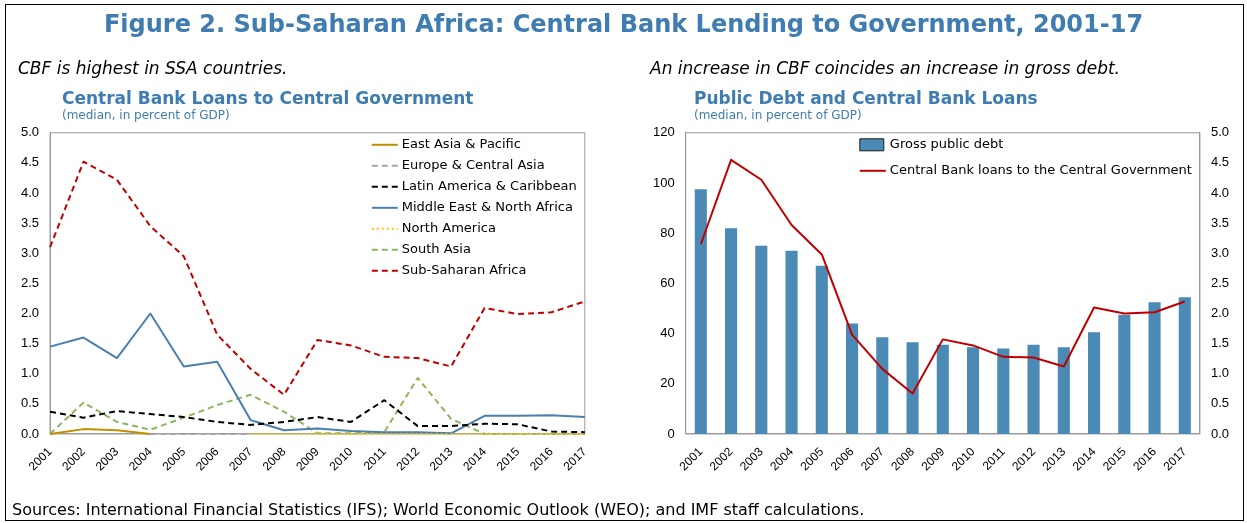 Image resolution: width=1247 pixels, height=523 pixels. What do you see at coordinates (663, 132) in the screenshot?
I see `y-tick-label: 120` at bounding box center [663, 132].